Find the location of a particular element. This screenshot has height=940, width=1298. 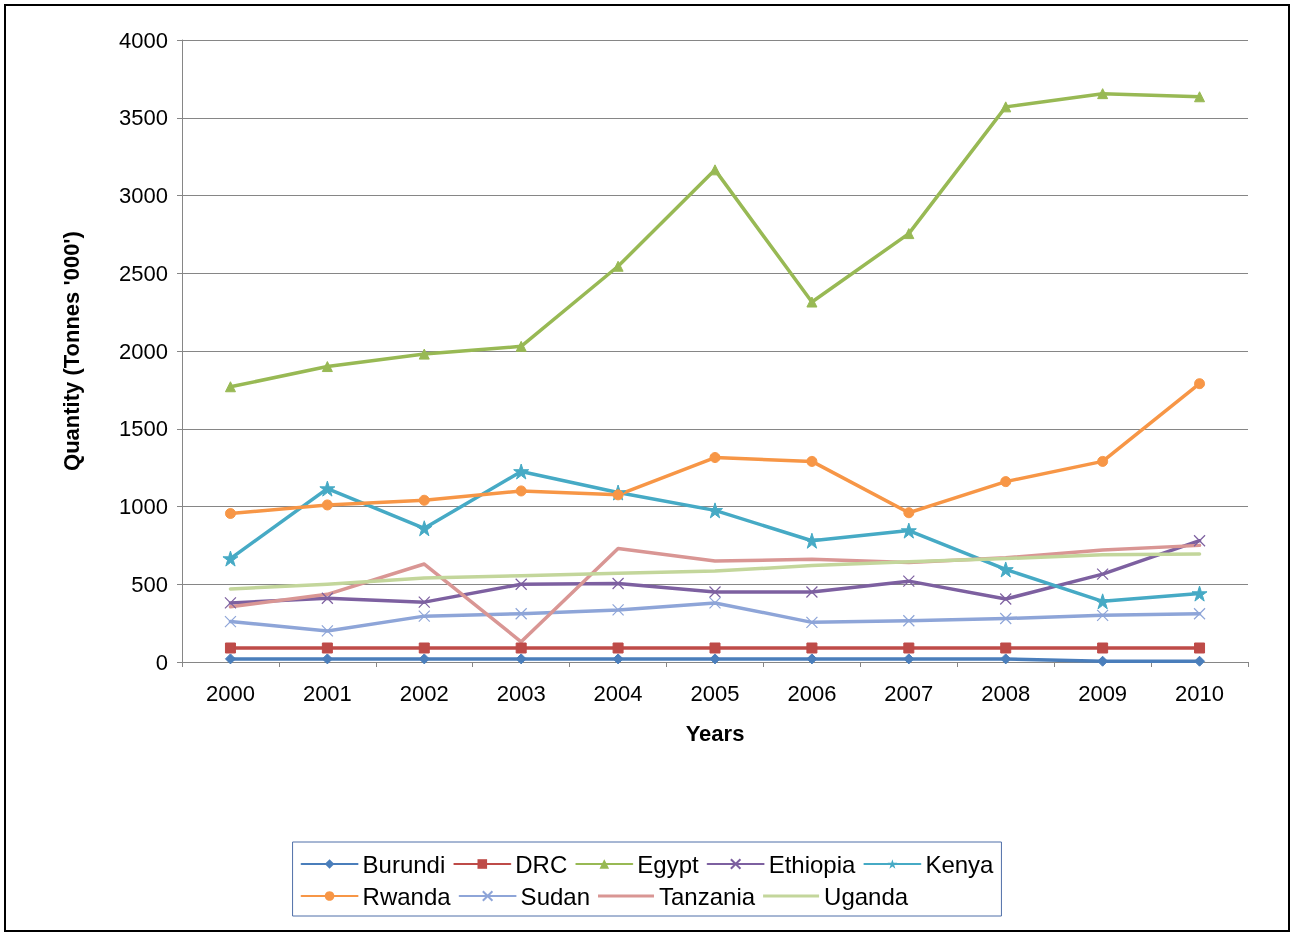

x-tick-label: 2004 is located at coordinates (618, 693).